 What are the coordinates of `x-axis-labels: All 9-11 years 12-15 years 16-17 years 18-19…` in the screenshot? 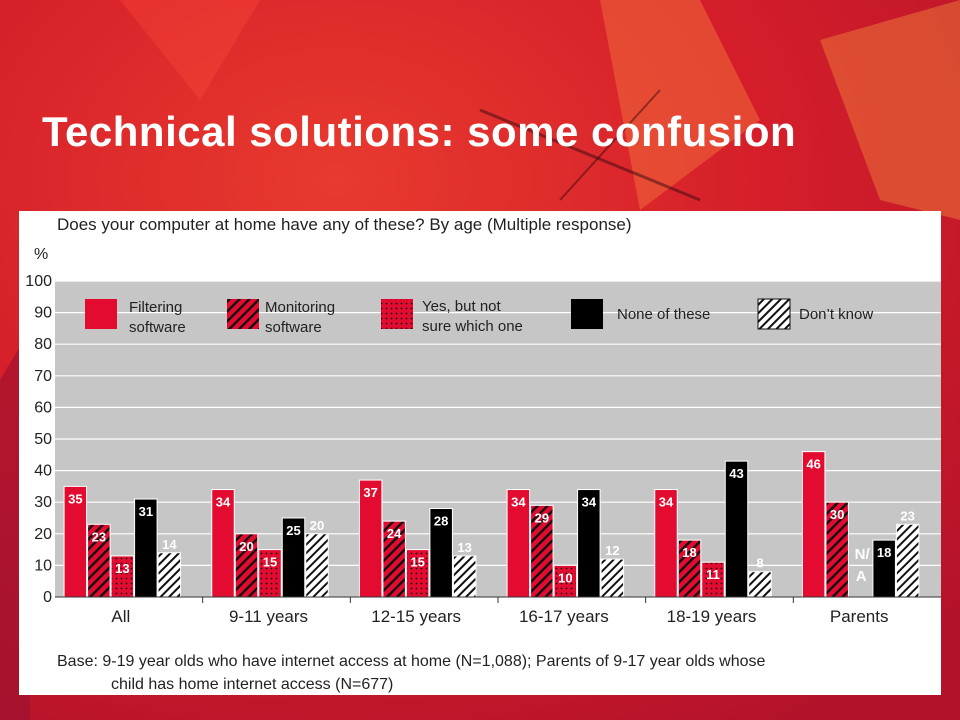 It's located at (499, 611).